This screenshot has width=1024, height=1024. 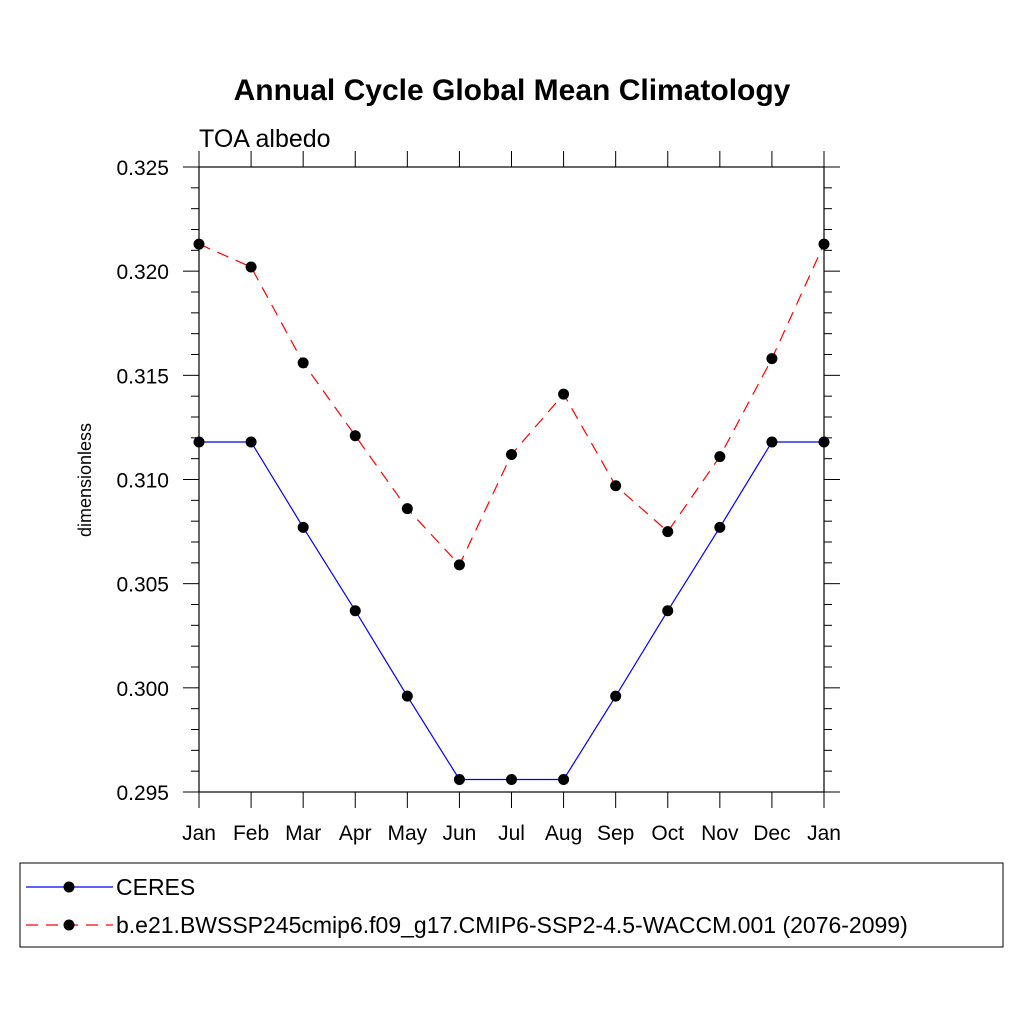 I want to click on y-tick-label: 0.325, so click(x=142, y=168).